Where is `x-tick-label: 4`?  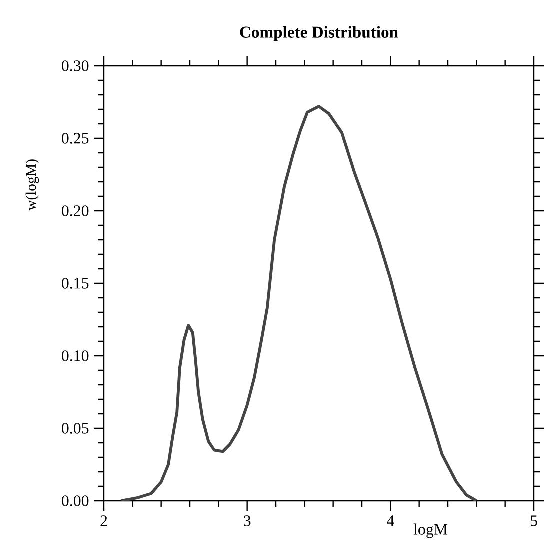 x-tick-label: 4 is located at coordinates (390, 521).